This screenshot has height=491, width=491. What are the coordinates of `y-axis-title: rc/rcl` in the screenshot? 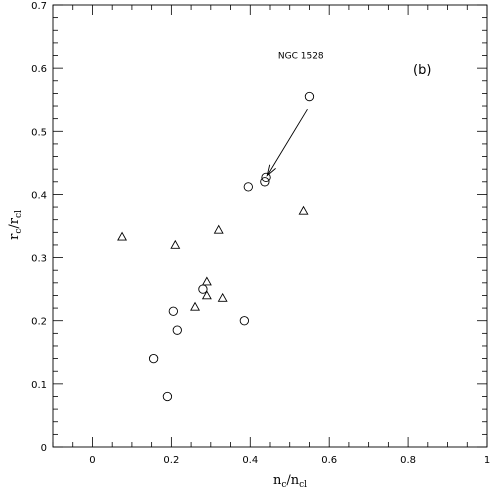 It's located at (15, 225).